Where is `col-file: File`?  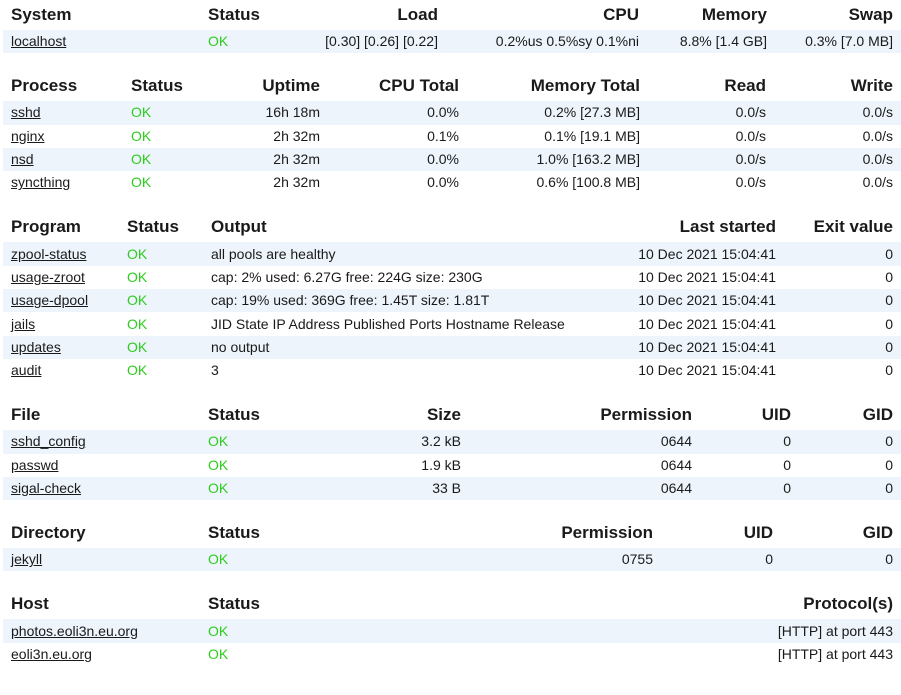 col-file: File is located at coordinates (26, 415).